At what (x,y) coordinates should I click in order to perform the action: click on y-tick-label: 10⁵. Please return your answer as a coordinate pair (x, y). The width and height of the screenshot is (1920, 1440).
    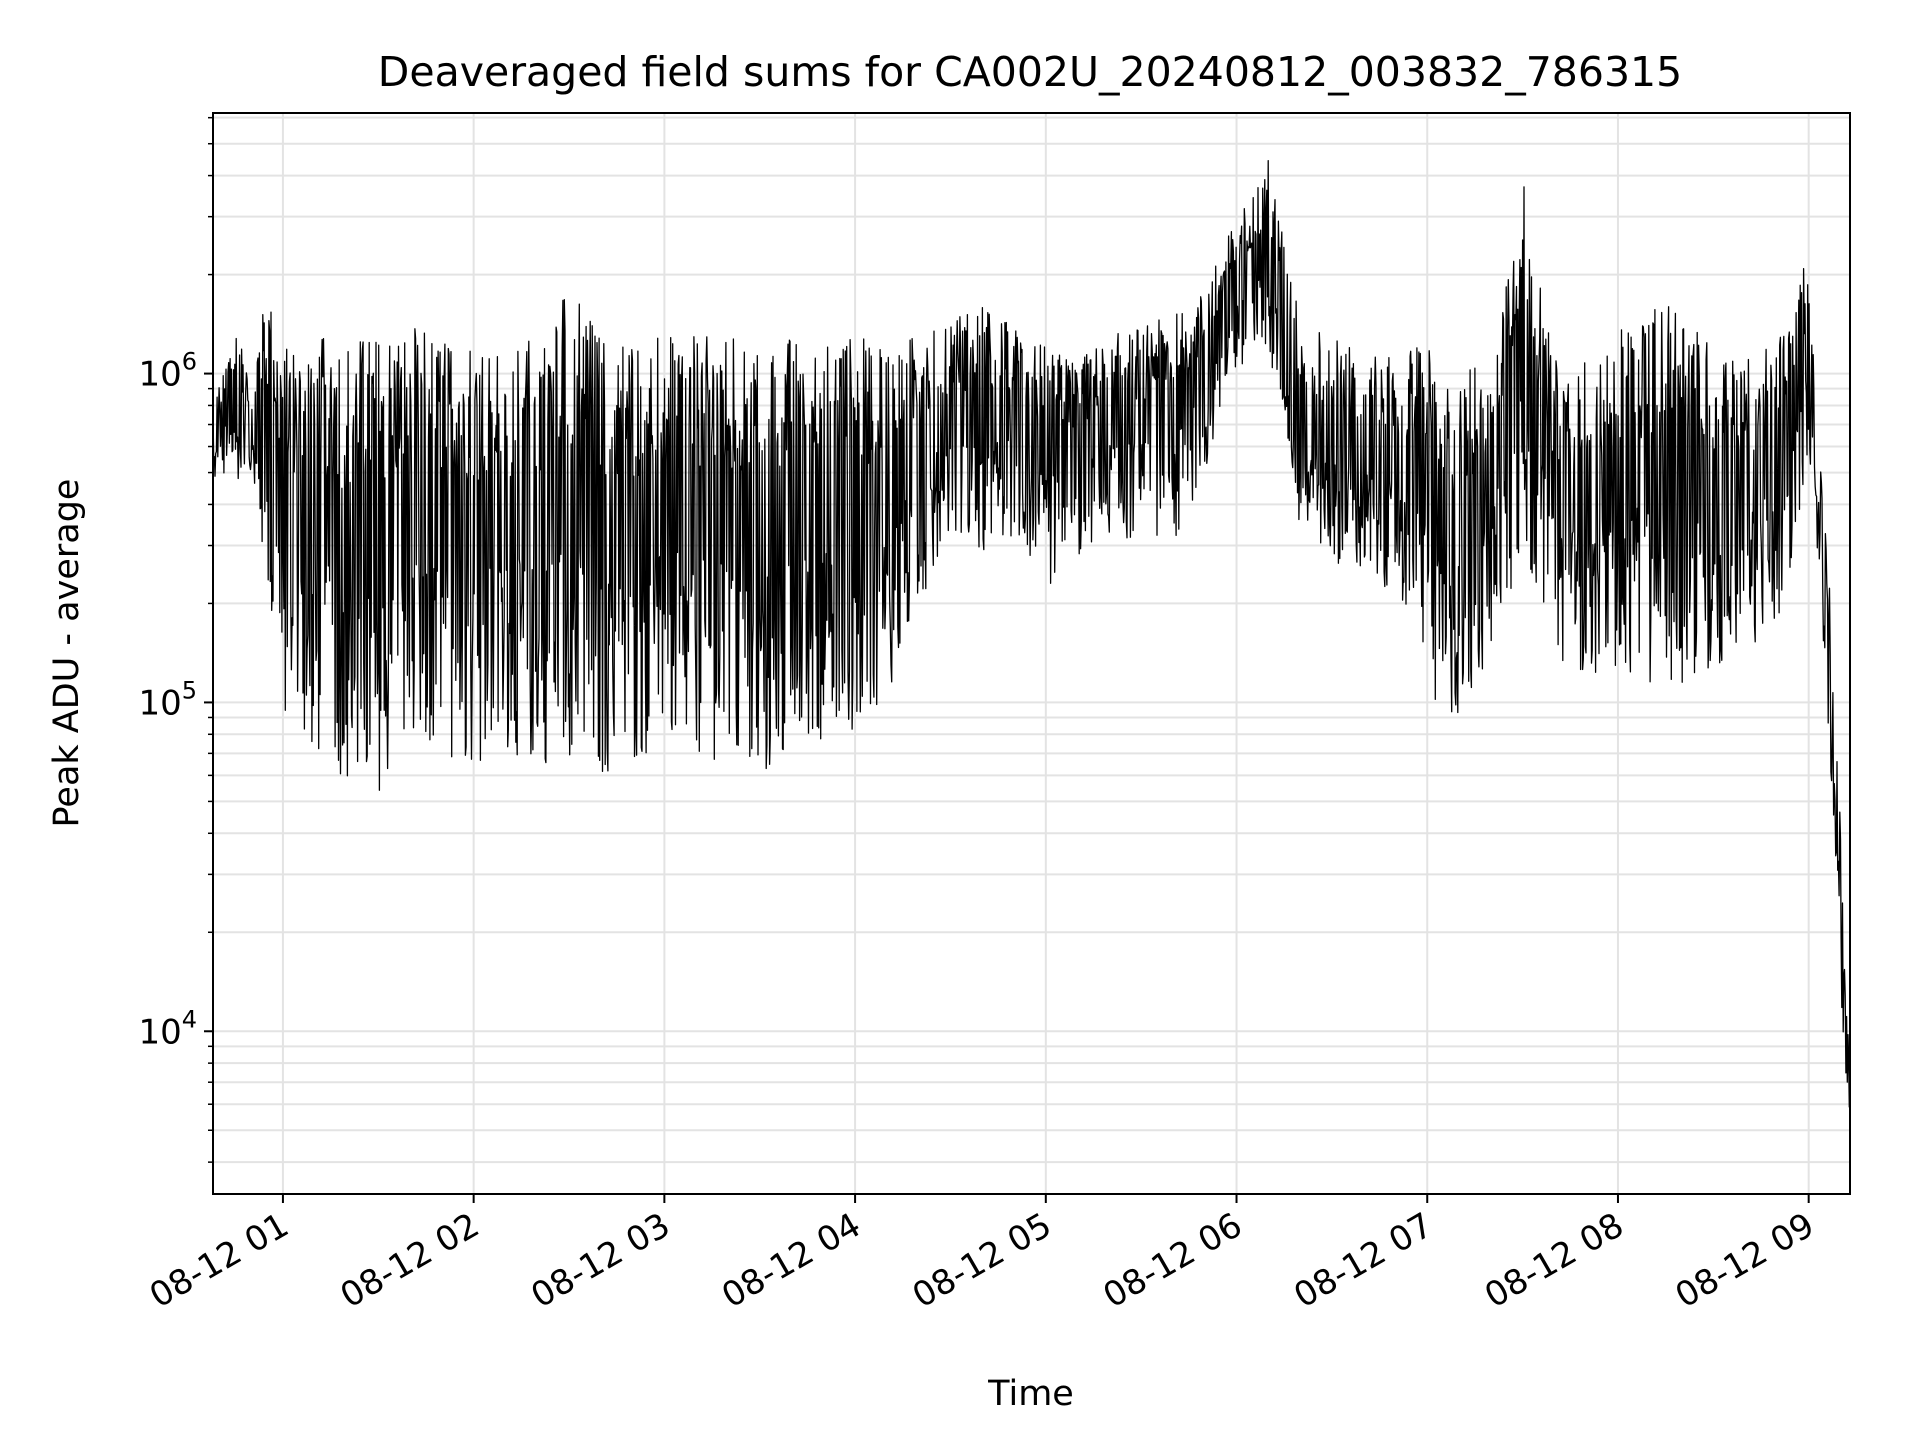
    Looking at the image, I should click on (167, 699).